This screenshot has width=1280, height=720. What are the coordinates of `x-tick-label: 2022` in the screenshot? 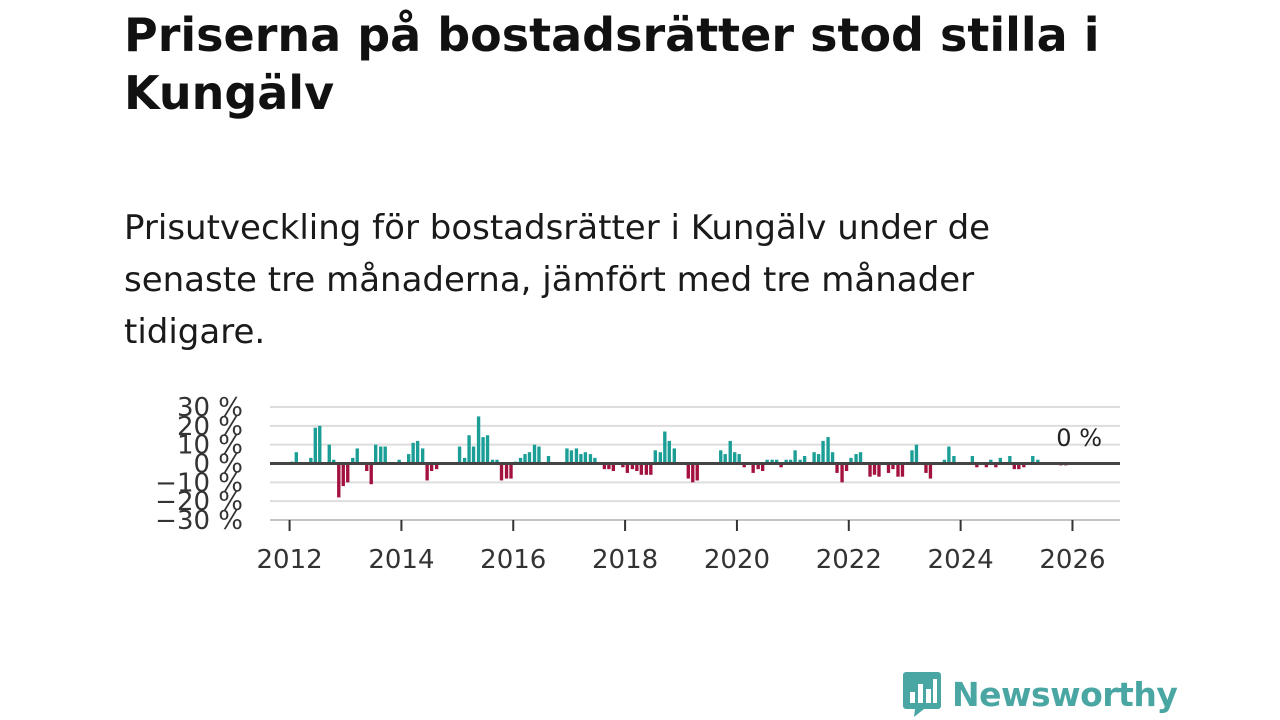 It's located at (849, 560).